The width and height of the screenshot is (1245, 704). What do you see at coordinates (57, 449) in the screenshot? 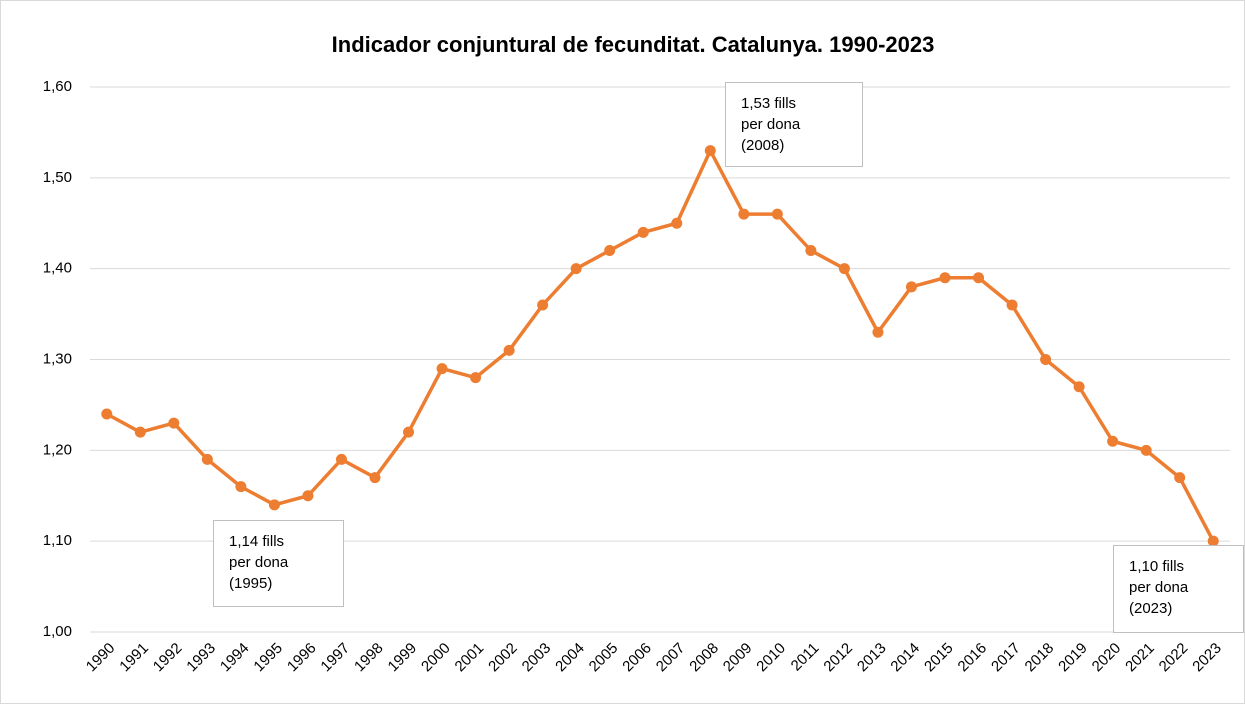
I see `y-tick-label: 1,20` at bounding box center [57, 449].